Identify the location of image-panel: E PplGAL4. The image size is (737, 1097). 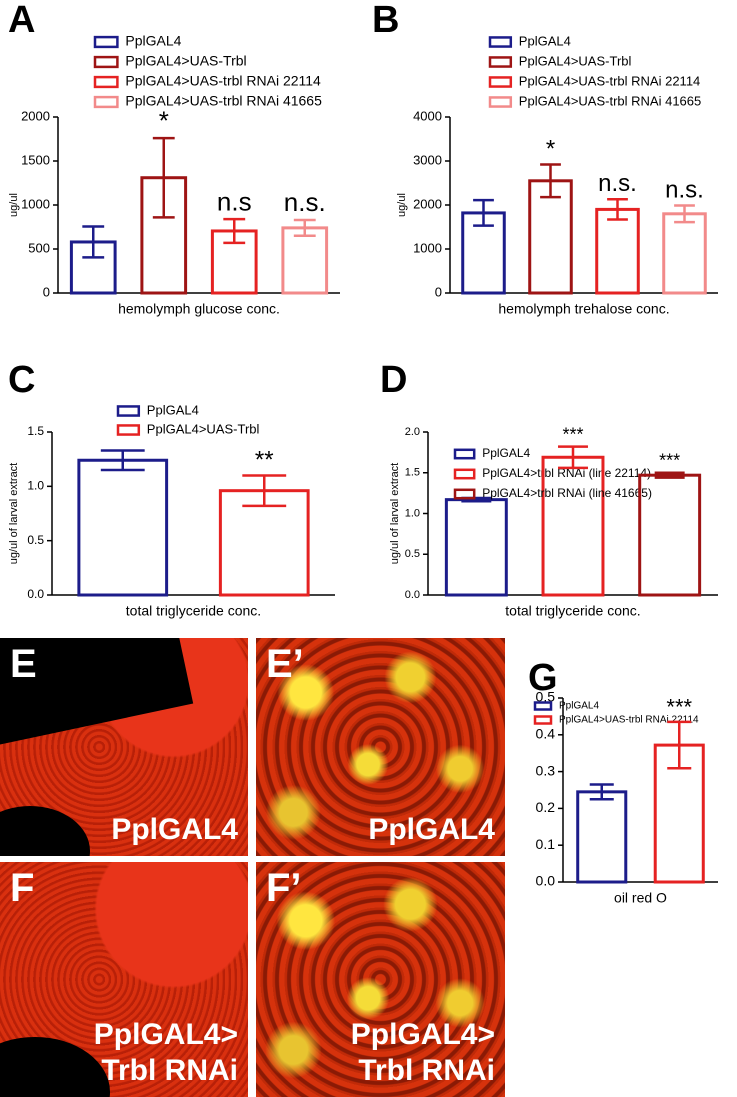
(124, 747).